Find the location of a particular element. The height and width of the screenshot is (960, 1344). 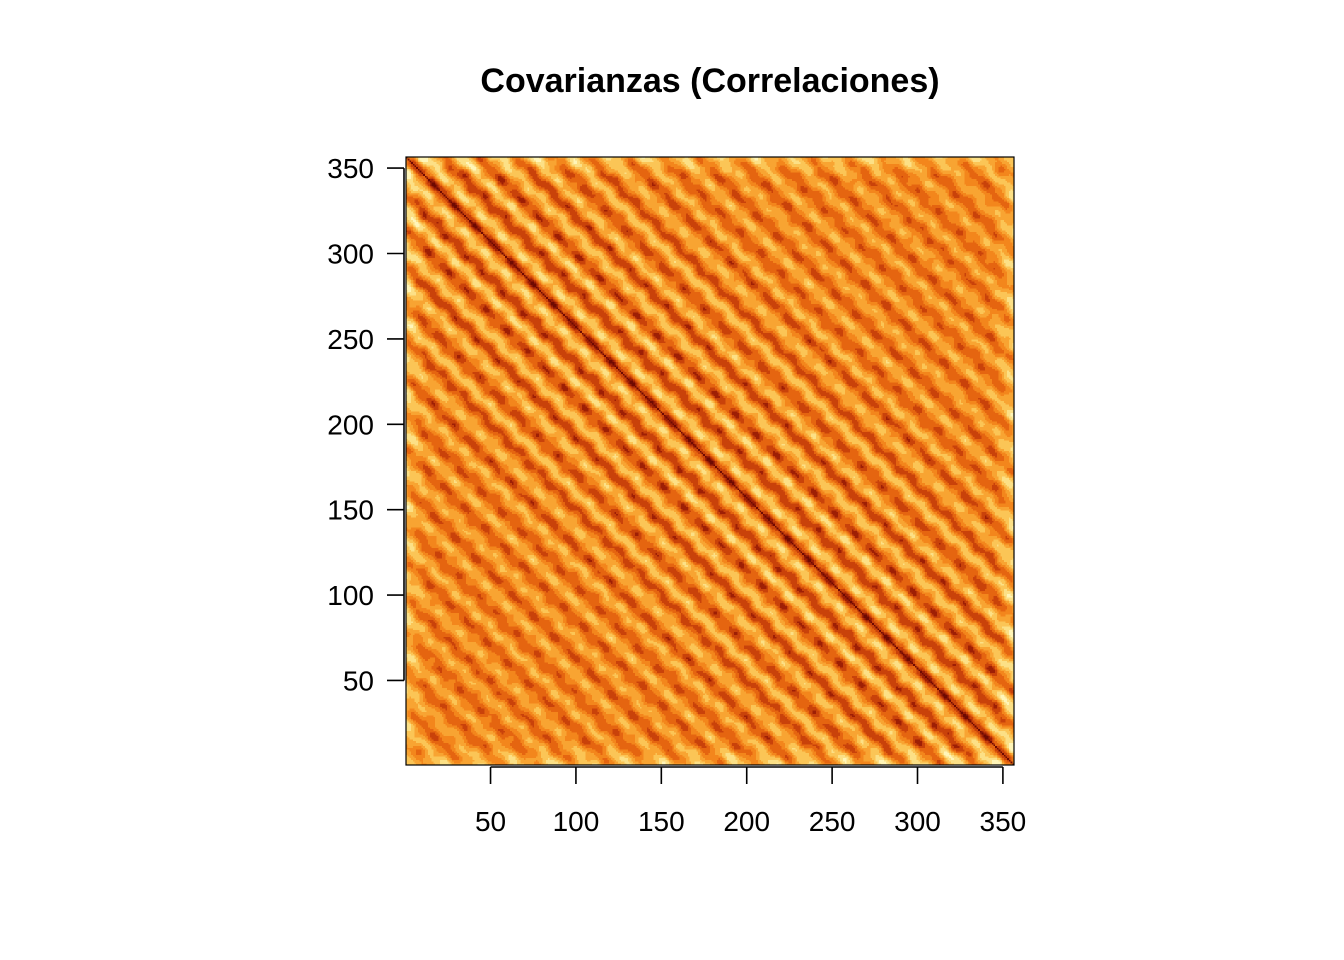

y-axis: 50 100 150 200 250 300 350 is located at coordinates (366, 424).